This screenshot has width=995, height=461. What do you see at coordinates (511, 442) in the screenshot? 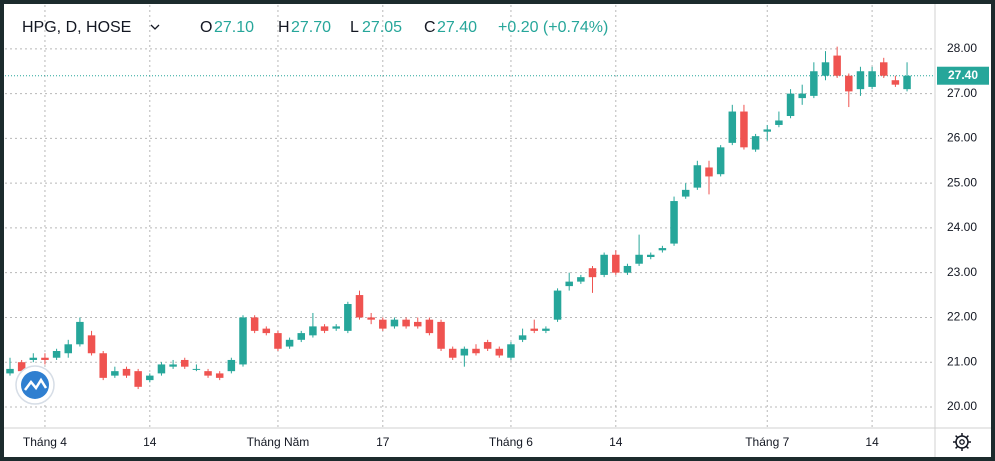
I see `x-tick-label: Tháng 6` at bounding box center [511, 442].